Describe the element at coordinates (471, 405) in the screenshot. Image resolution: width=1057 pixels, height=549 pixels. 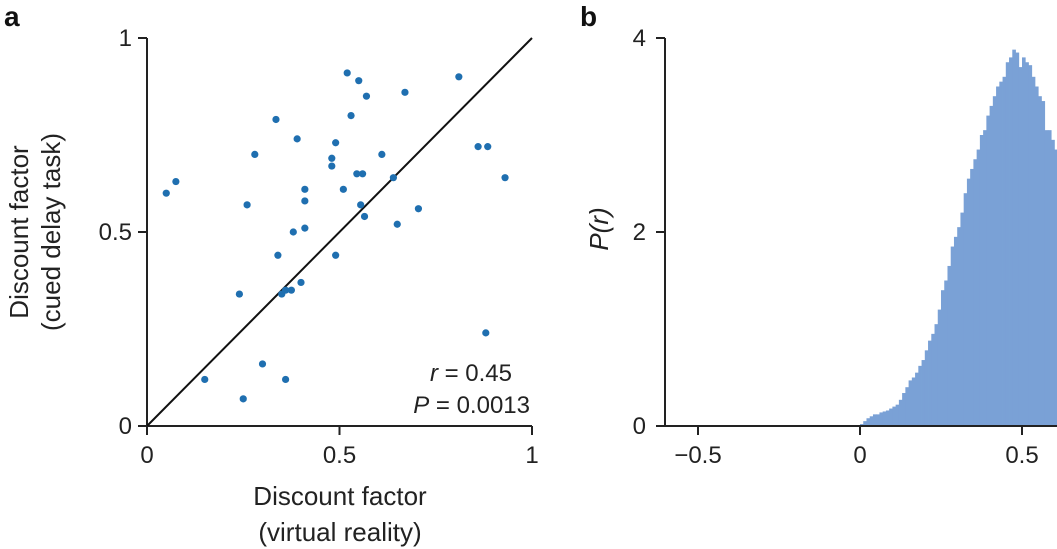
I see `p-annotation: P = 0.0013` at that location.